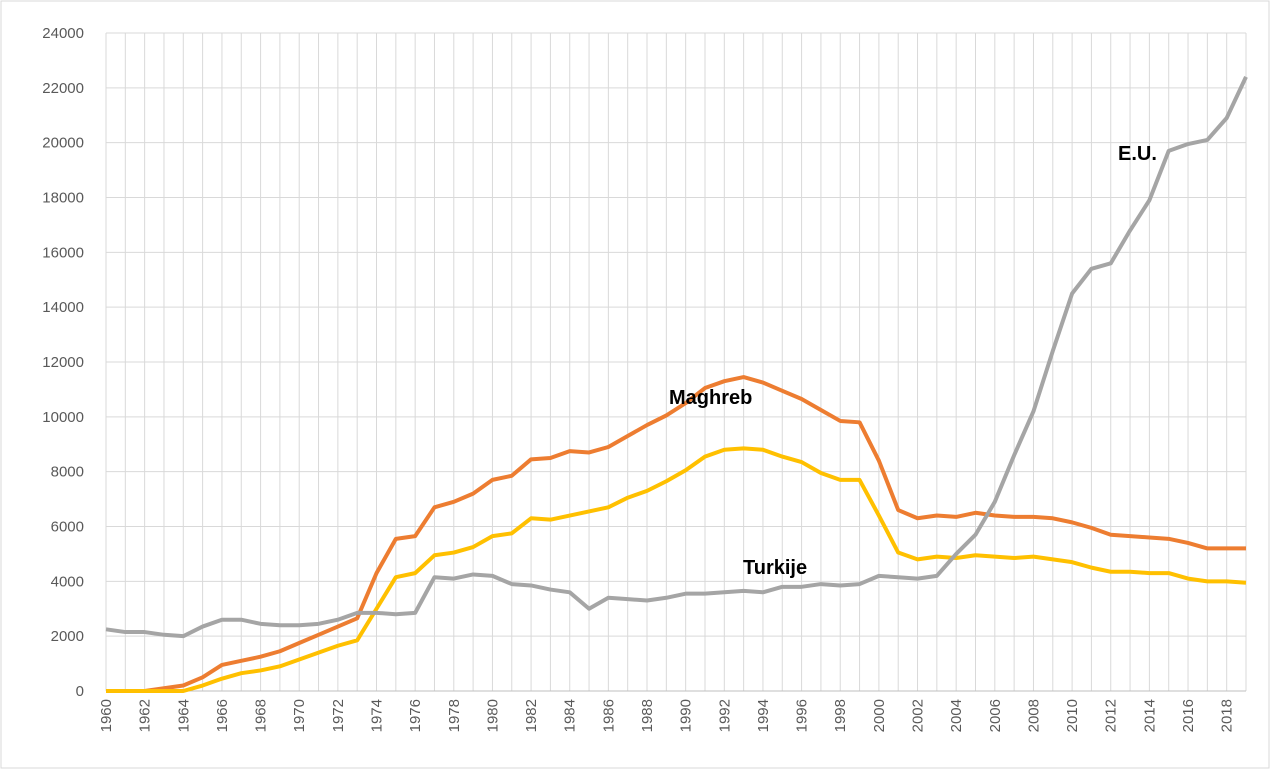 The width and height of the screenshot is (1272, 771). What do you see at coordinates (67, 636) in the screenshot?
I see `y-tick-label: 2000` at bounding box center [67, 636].